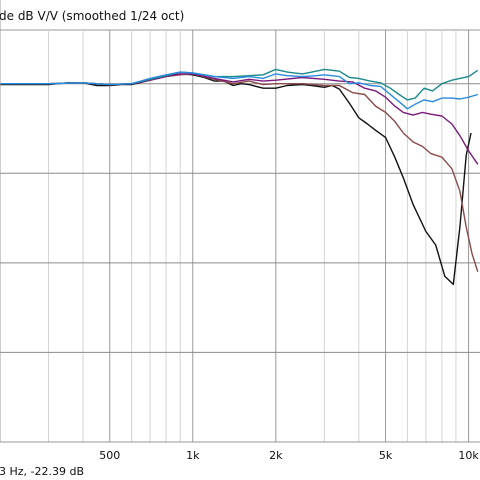  Describe the element at coordinates (276, 455) in the screenshot. I see `x-tick-label: 2k` at that location.